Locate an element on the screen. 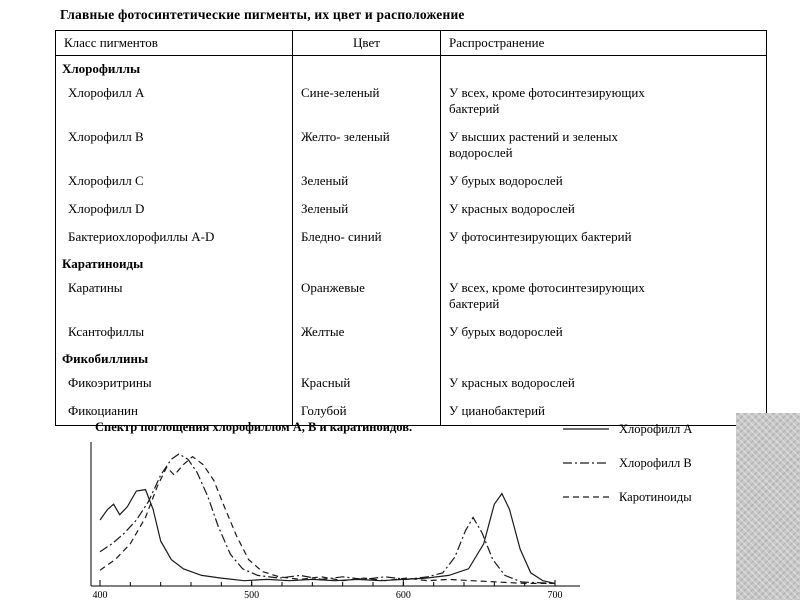  pigment-color-cell: Желтые is located at coordinates (366, 332).